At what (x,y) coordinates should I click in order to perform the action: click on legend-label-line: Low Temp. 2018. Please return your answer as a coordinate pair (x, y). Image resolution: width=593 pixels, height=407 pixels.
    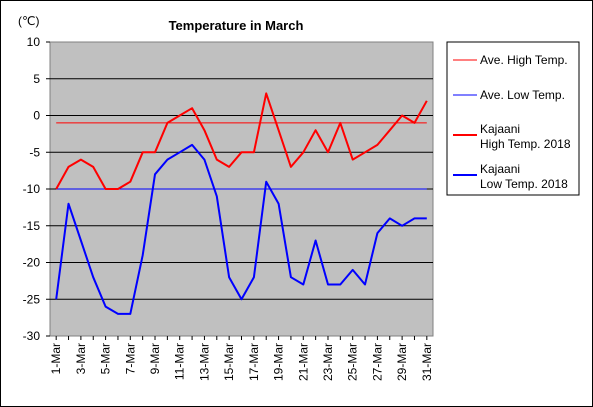
    Looking at the image, I should click on (524, 184).